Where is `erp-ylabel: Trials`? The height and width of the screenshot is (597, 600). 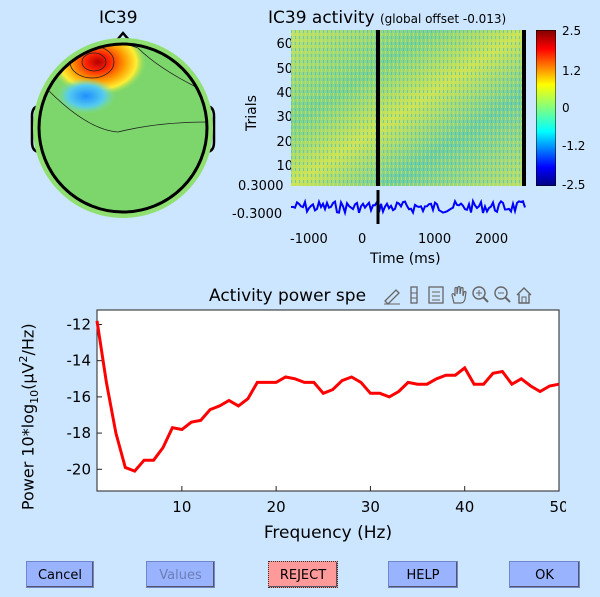
erp-ylabel: Trials is located at coordinates (251, 113).